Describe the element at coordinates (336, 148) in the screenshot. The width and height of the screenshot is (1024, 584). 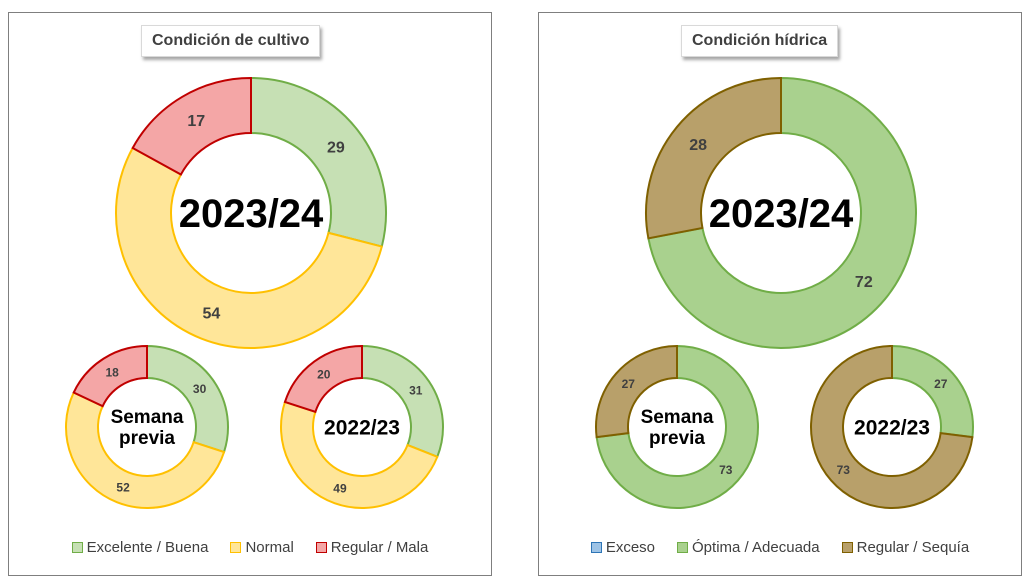
I see `slice-value-label: 29` at that location.